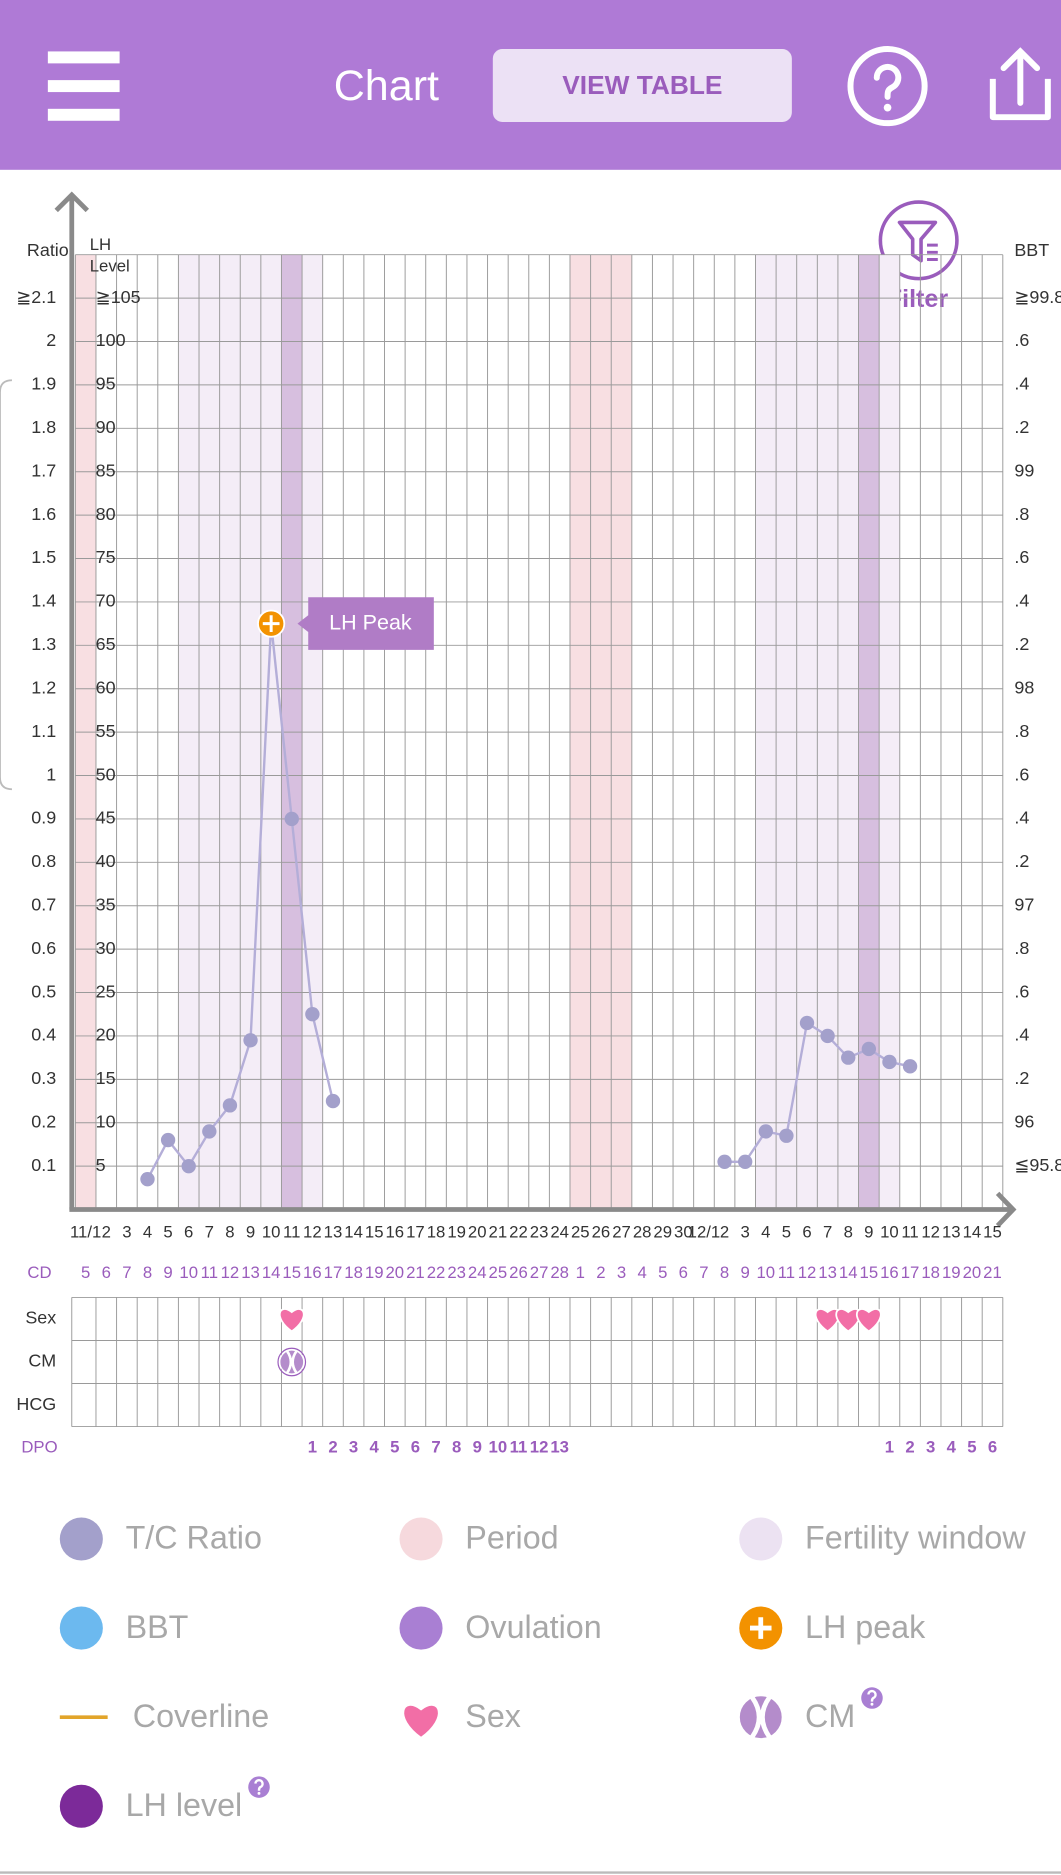 Image resolution: width=1061 pixels, height=1875 pixels. What do you see at coordinates (72, 700) in the screenshot?
I see `y-axis` at bounding box center [72, 700].